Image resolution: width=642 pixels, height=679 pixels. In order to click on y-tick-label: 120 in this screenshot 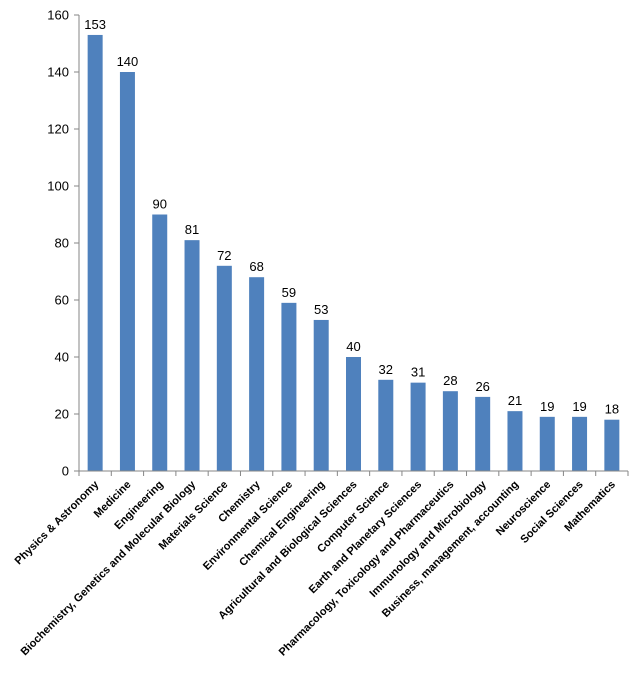, I will do `click(58, 129)`.